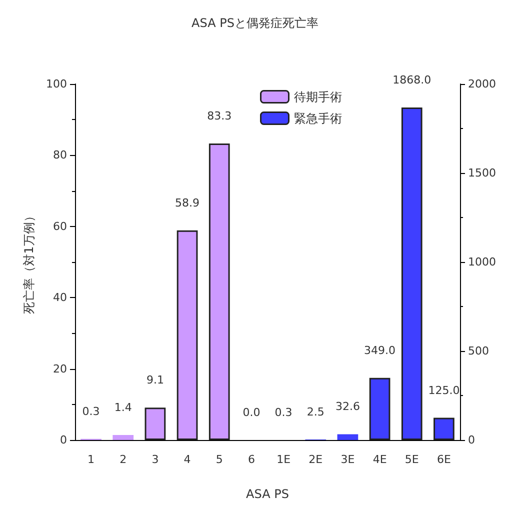  I want to click on y2-tick-label: 1000, so click(482, 262).